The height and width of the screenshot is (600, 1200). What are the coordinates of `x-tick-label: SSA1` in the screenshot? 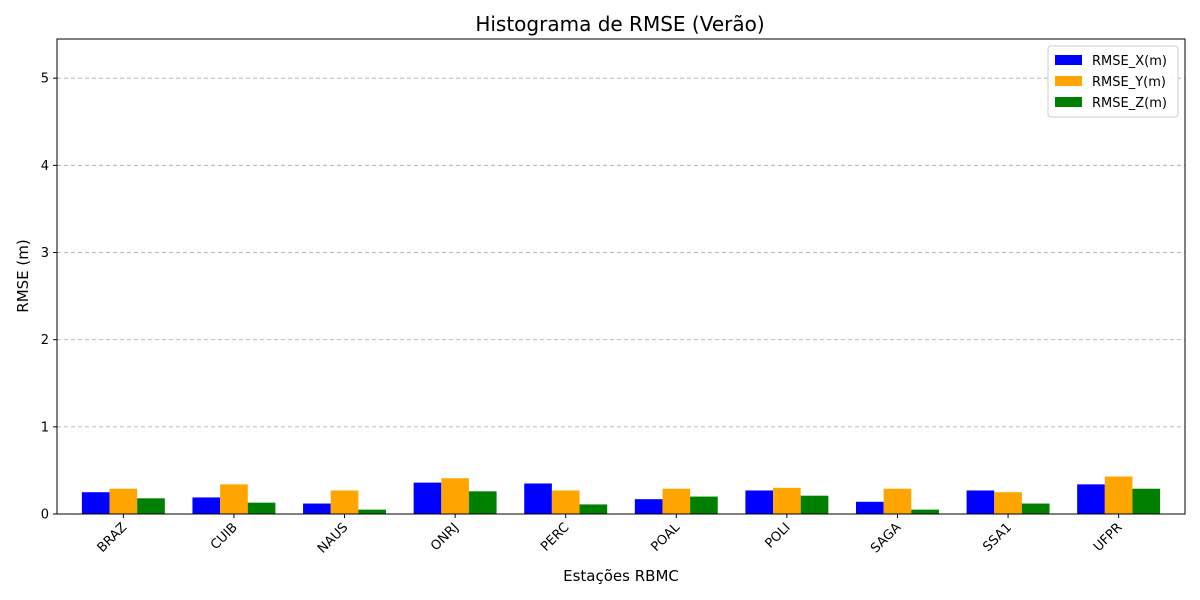 It's located at (997, 537).